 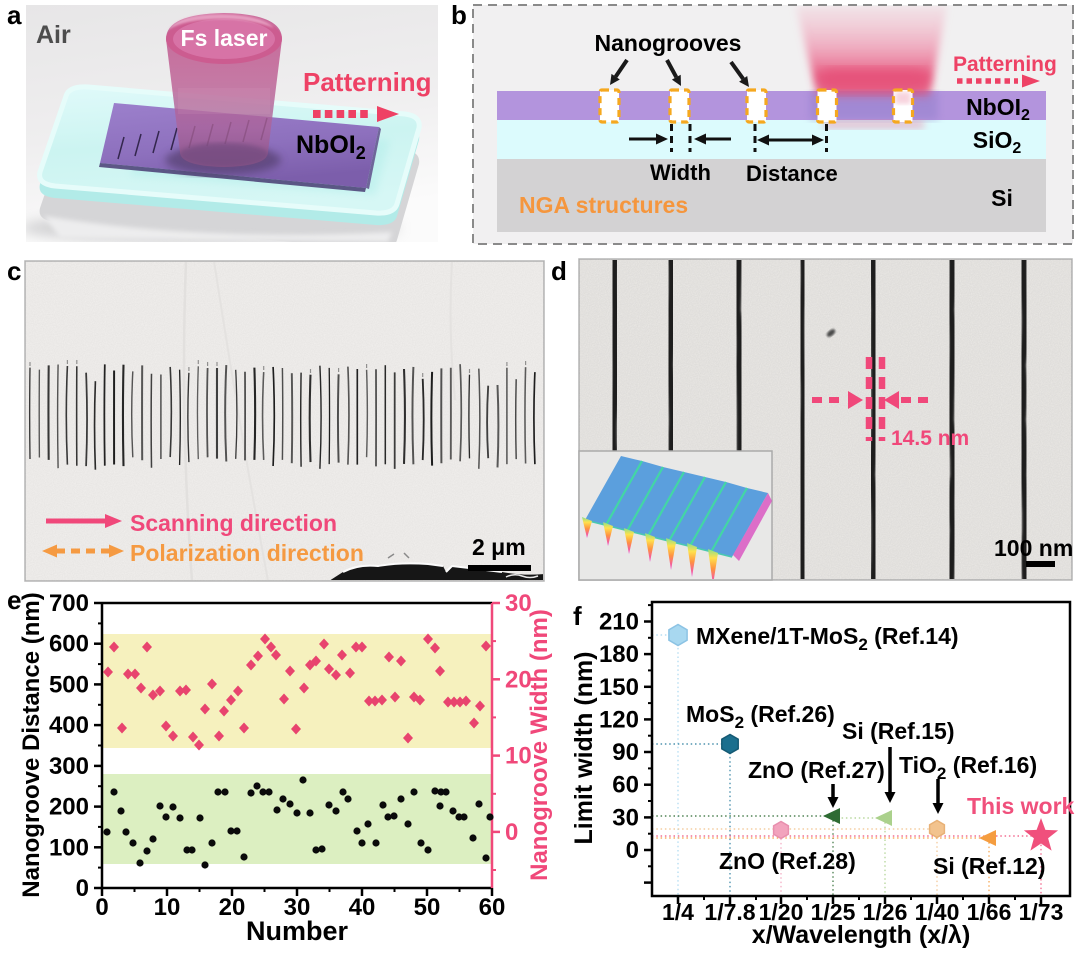 What do you see at coordinates (625, 752) in the screenshot?
I see `svg-text: 90` at bounding box center [625, 752].